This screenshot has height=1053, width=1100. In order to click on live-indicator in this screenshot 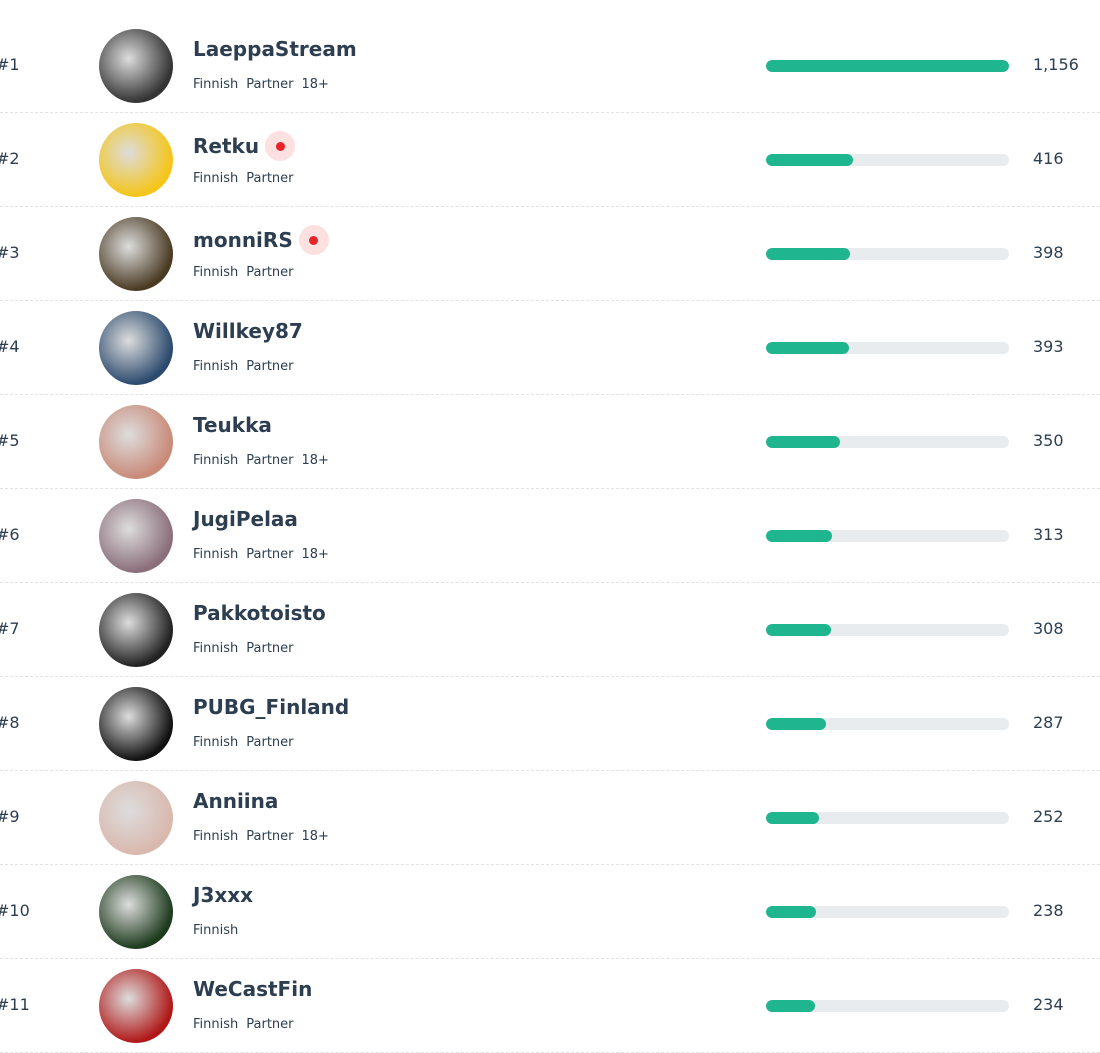, I will do `click(313, 240)`.